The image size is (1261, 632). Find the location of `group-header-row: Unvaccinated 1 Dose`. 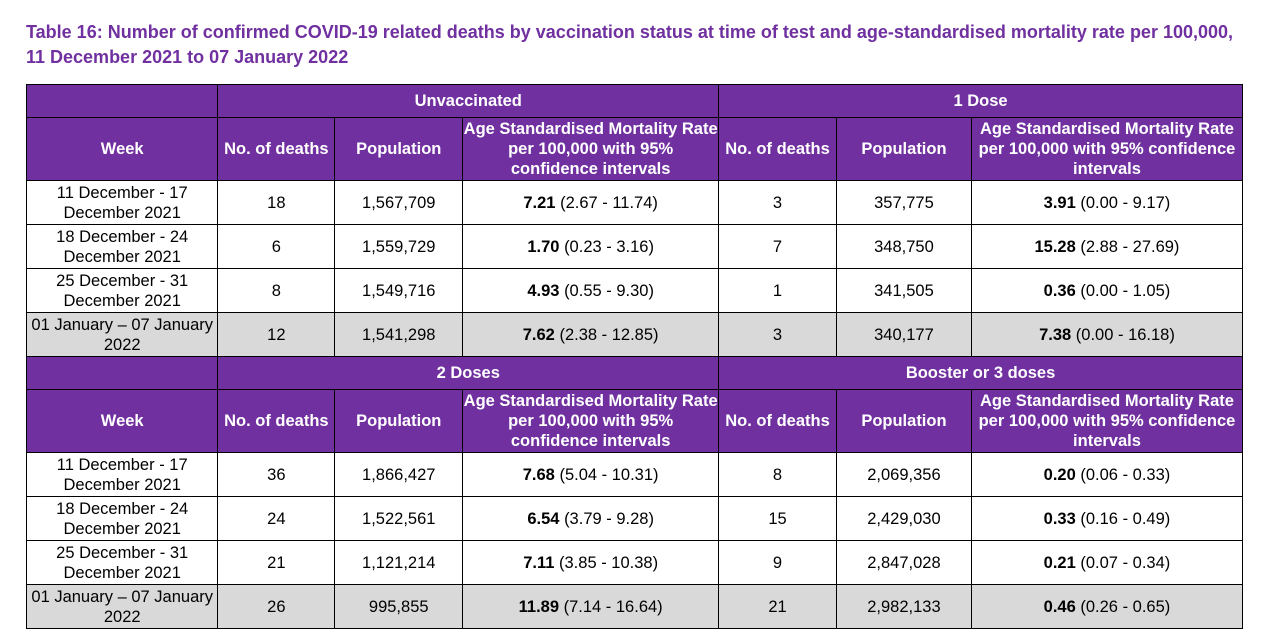

group-header-row: Unvaccinated 1 Dose is located at coordinates (634, 101).